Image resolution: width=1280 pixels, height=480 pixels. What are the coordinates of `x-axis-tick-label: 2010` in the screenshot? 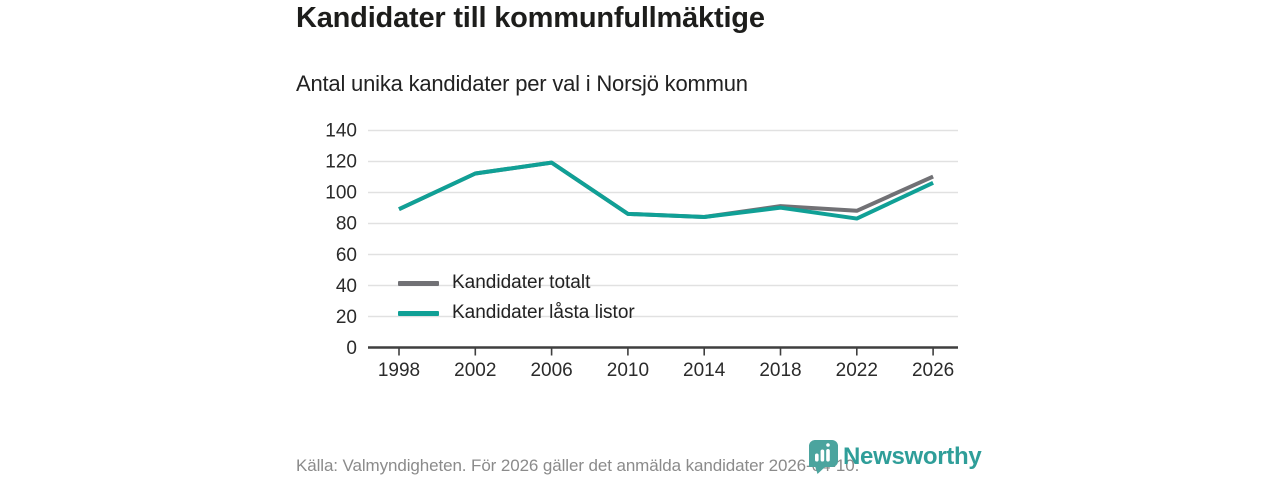 It's located at (628, 370).